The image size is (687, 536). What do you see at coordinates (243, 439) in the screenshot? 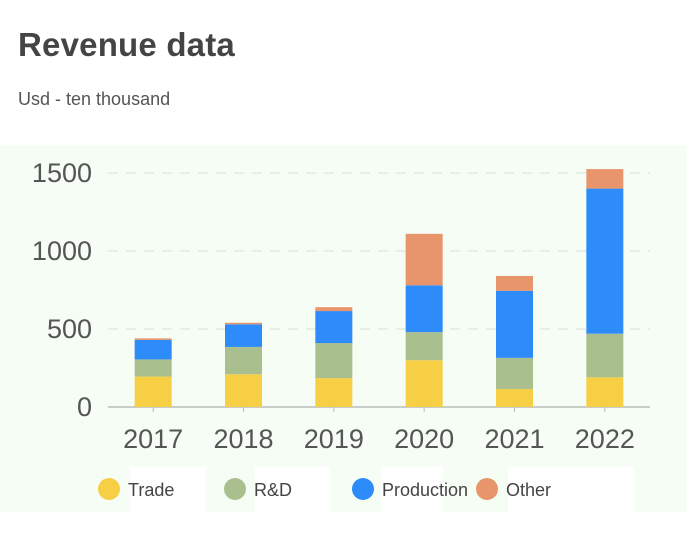
I see `x-tick-label: 2018` at bounding box center [243, 439].